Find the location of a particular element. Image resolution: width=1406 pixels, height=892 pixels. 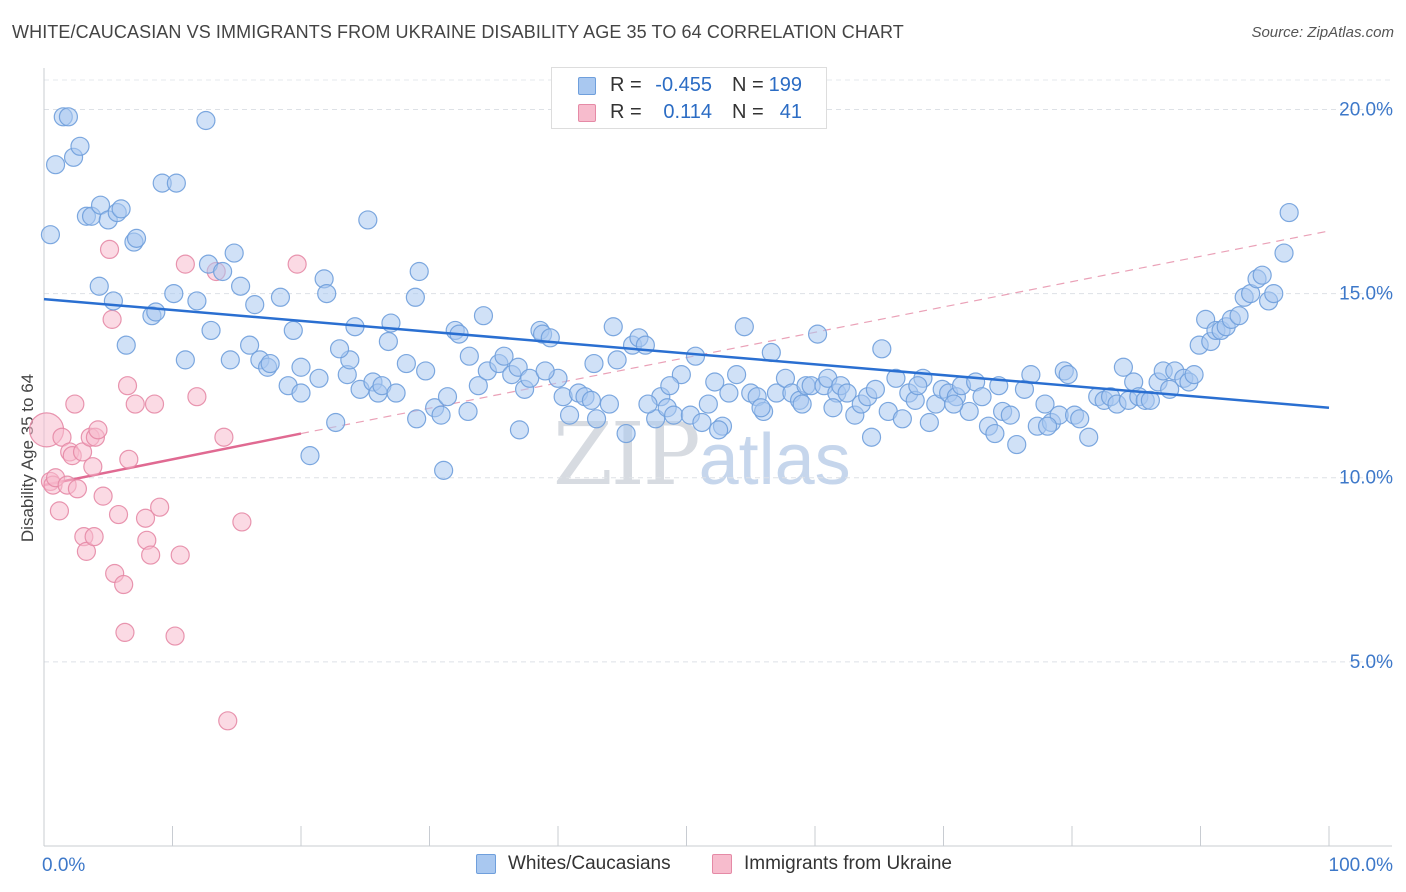

legend-row-ukraine: R = 0.114 N = 41 is located at coordinates (689, 113).